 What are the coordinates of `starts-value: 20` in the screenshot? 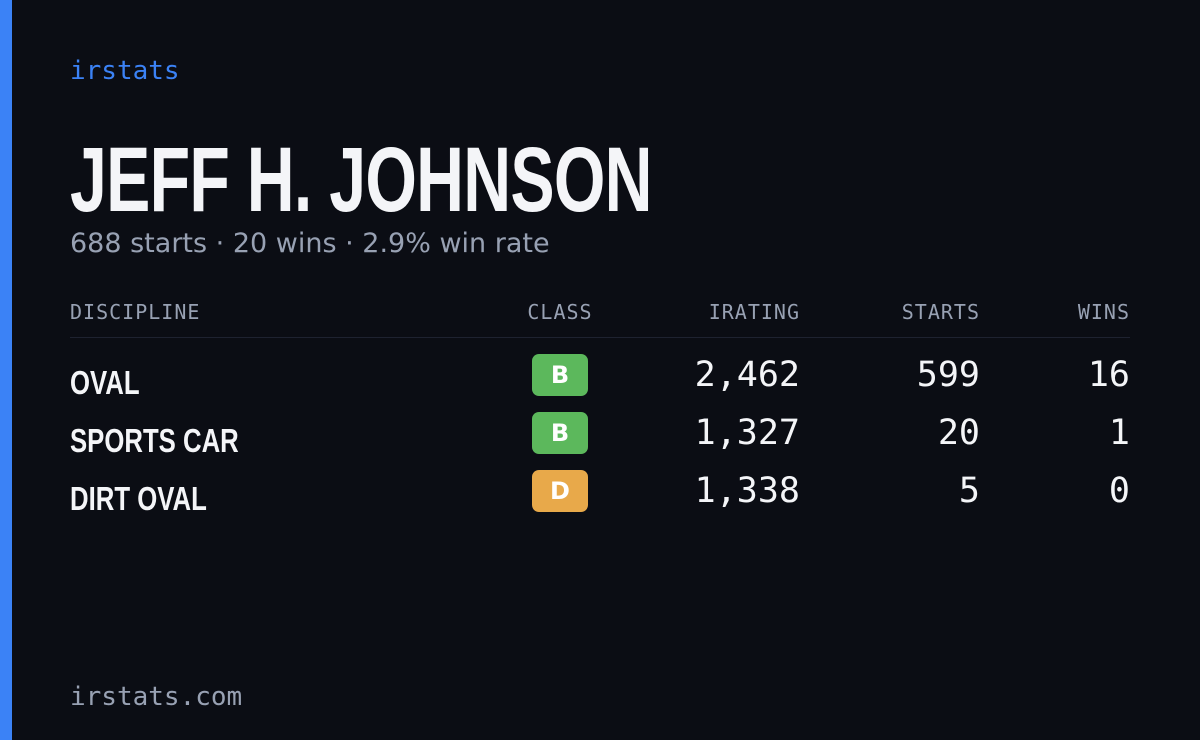 It's located at (958, 433).